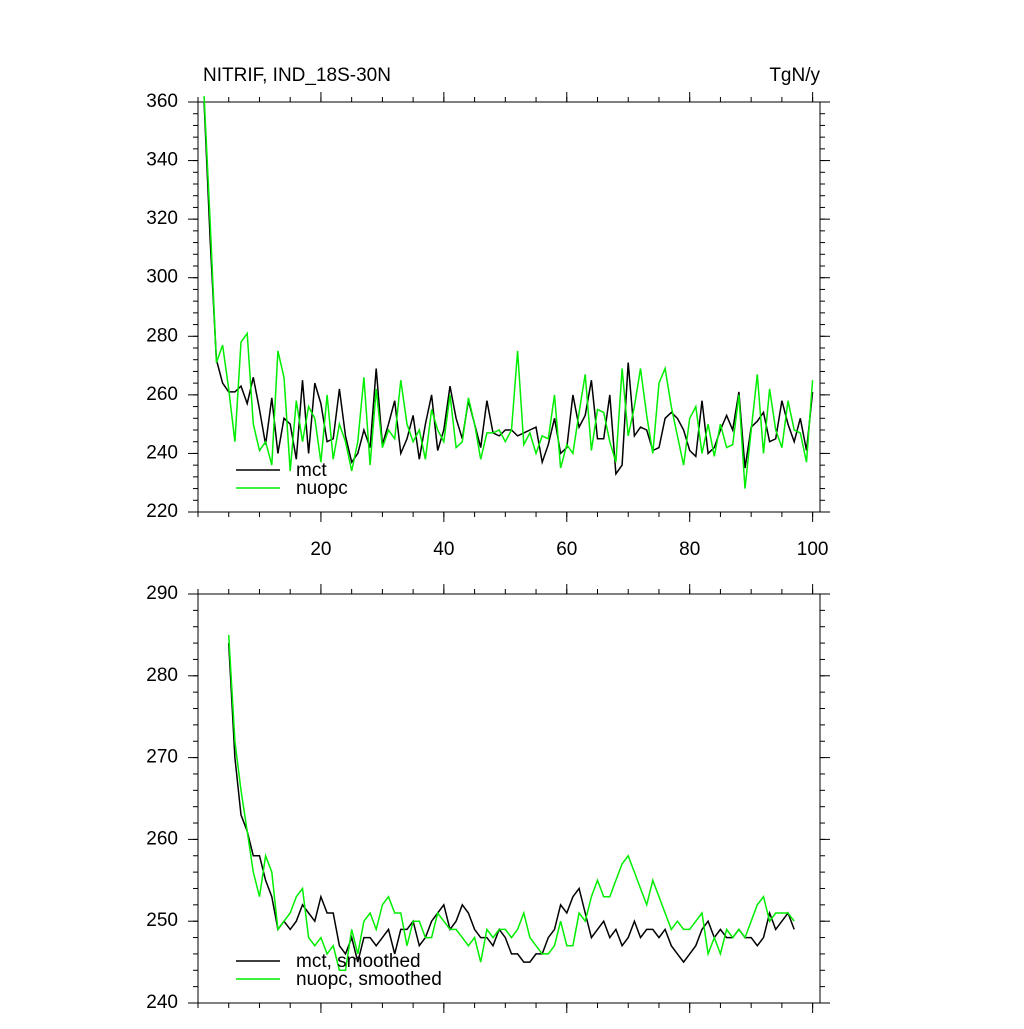 This screenshot has width=1024, height=1029. Describe the element at coordinates (794, 75) in the screenshot. I see `units-label: TgN/y` at that location.